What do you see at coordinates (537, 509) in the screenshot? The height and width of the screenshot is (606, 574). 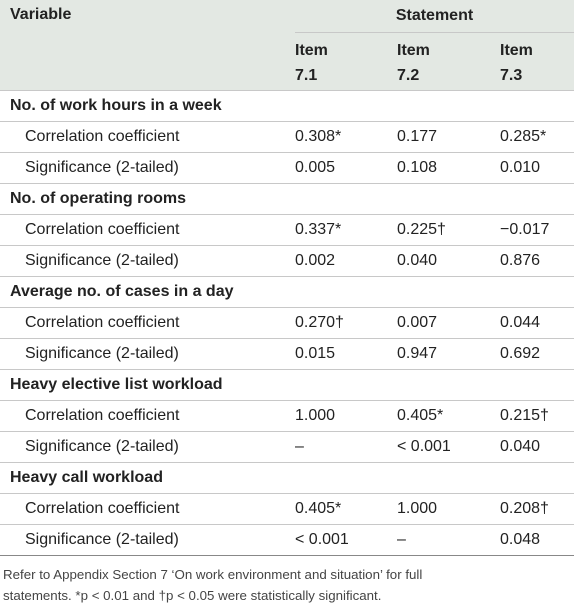 I see `cell-value: 0.208†` at bounding box center [537, 509].